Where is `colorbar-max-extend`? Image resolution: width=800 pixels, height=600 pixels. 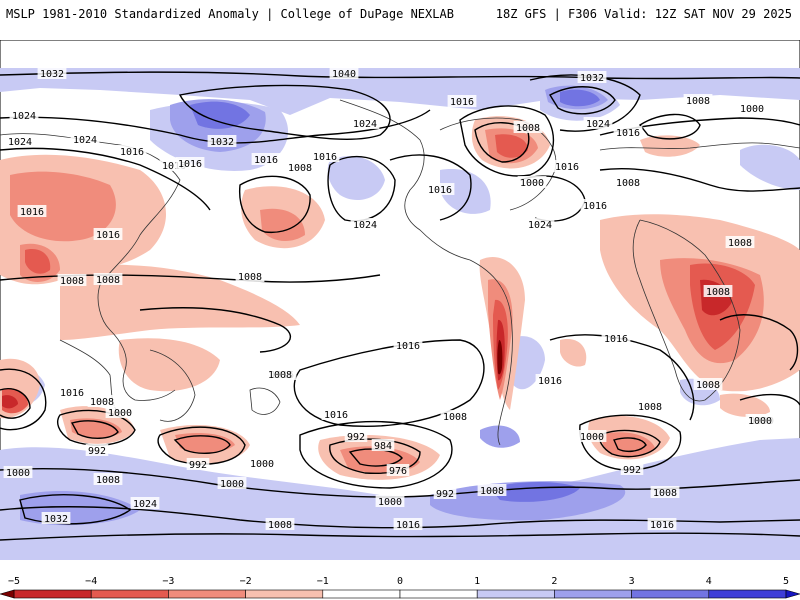
colorbar-max-extend is located at coordinates (792, 594).